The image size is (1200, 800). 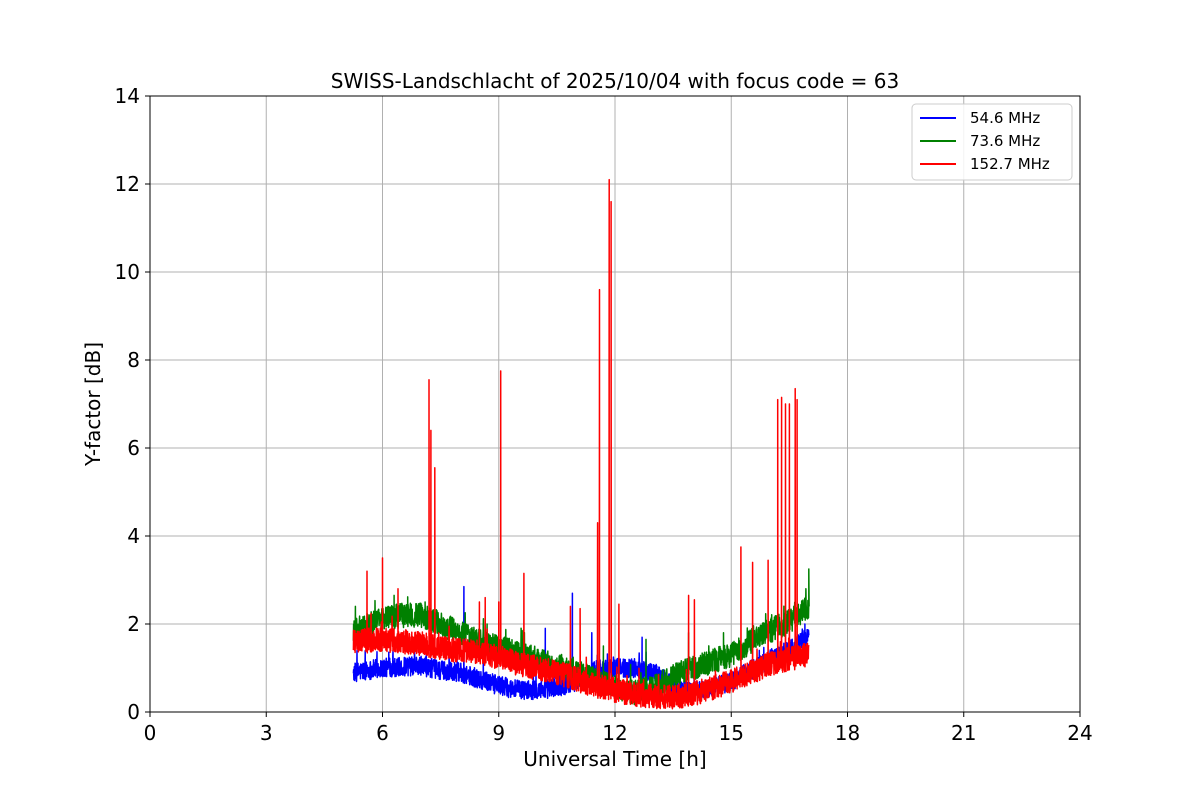 I want to click on y-tick-label: 4, so click(x=133, y=536).